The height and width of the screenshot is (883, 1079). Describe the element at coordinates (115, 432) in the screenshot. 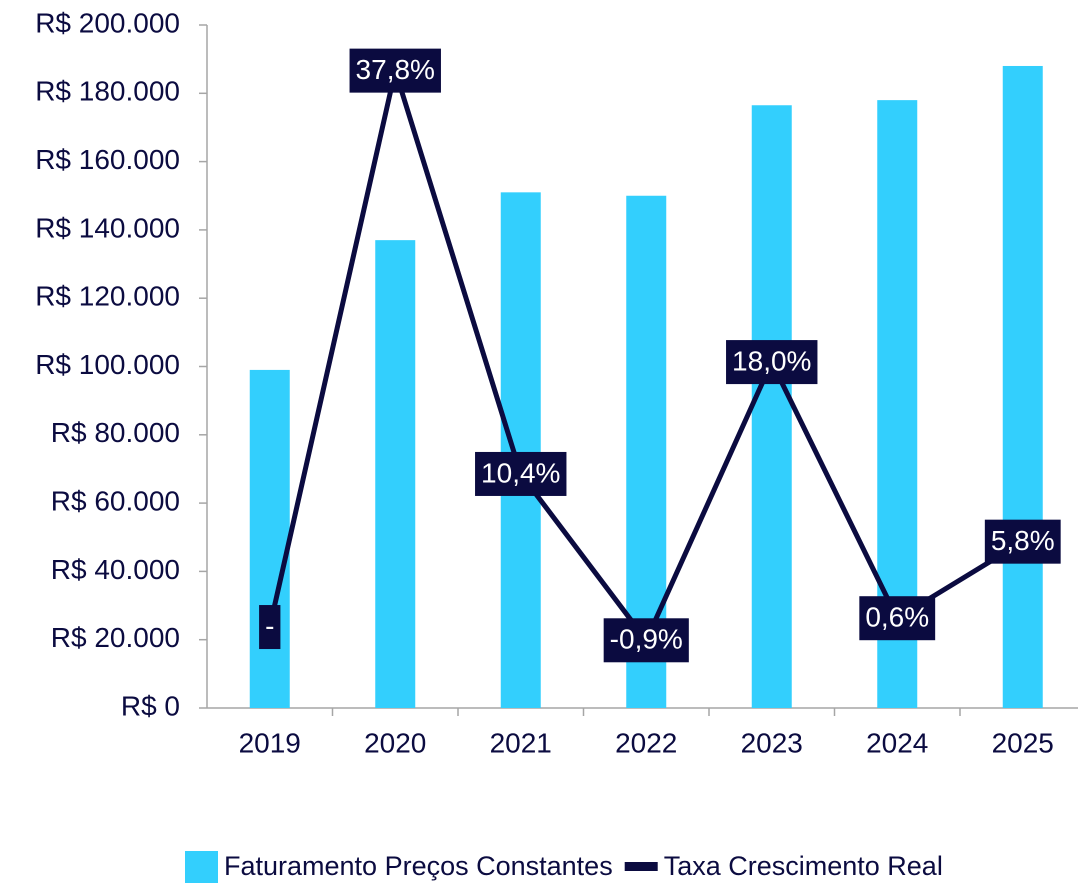

I see `y-tick-label: R$ 80.000` at that location.